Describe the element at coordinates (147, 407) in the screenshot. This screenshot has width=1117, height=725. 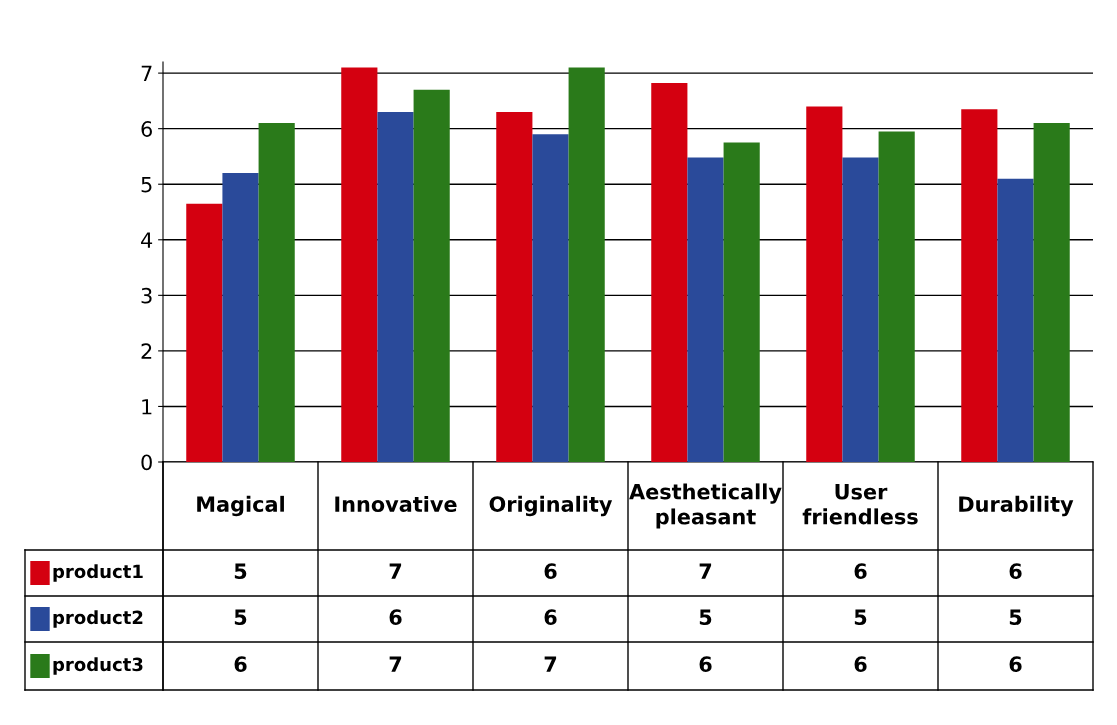
I see `y-tick-label: 1` at that location.